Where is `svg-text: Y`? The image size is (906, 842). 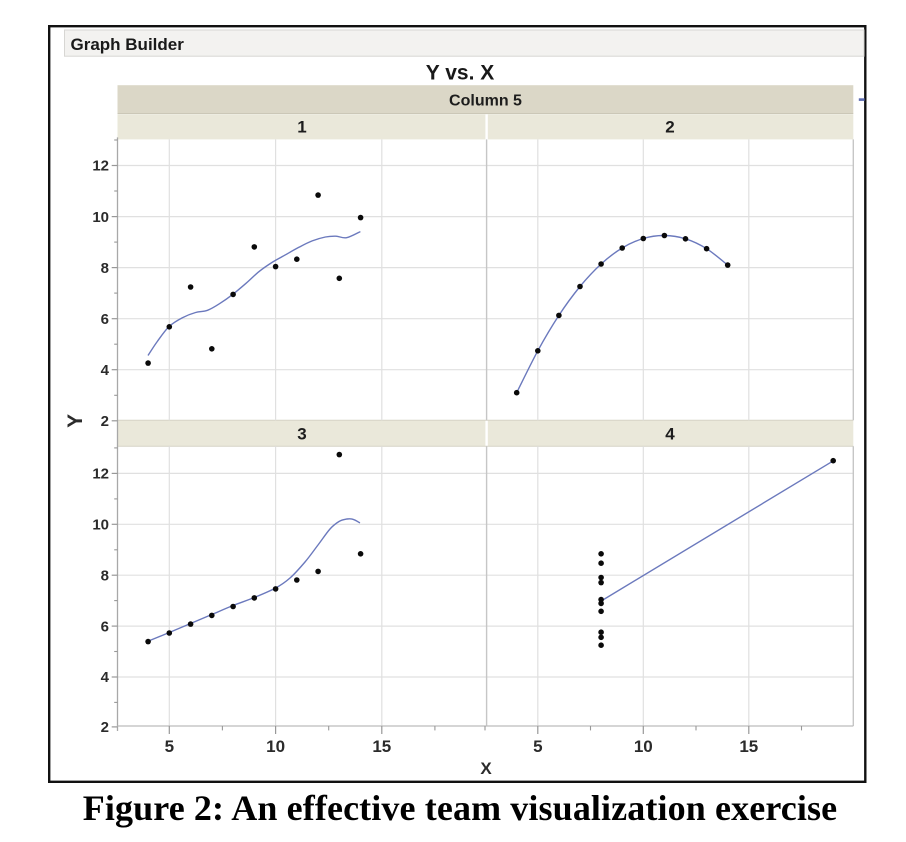
svg-text: Y is located at coordinates (75, 421).